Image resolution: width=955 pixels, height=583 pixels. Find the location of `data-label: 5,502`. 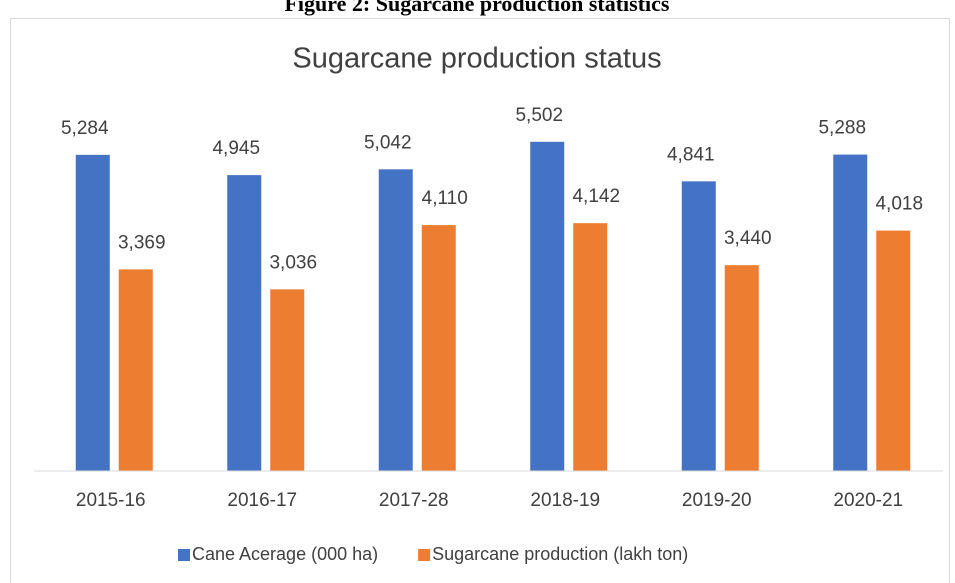

data-label: 5,502 is located at coordinates (539, 115).